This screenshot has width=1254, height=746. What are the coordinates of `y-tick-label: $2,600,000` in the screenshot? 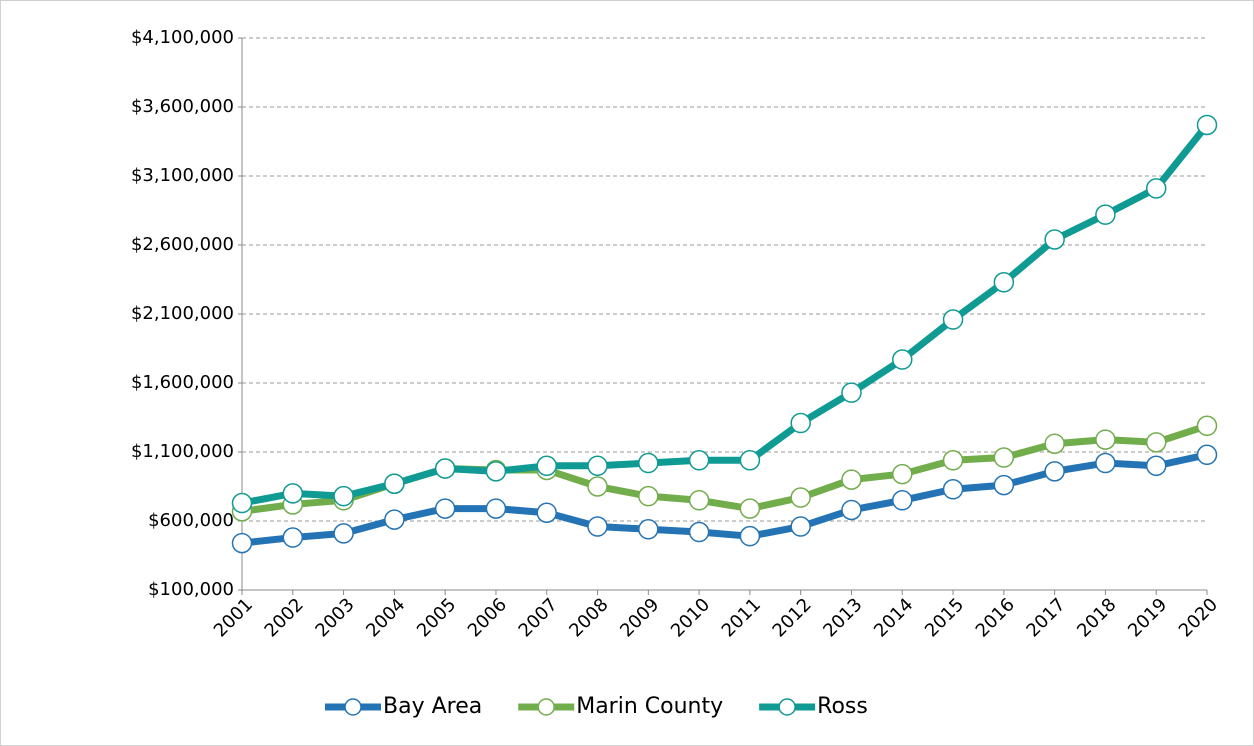 It's located at (182, 244).